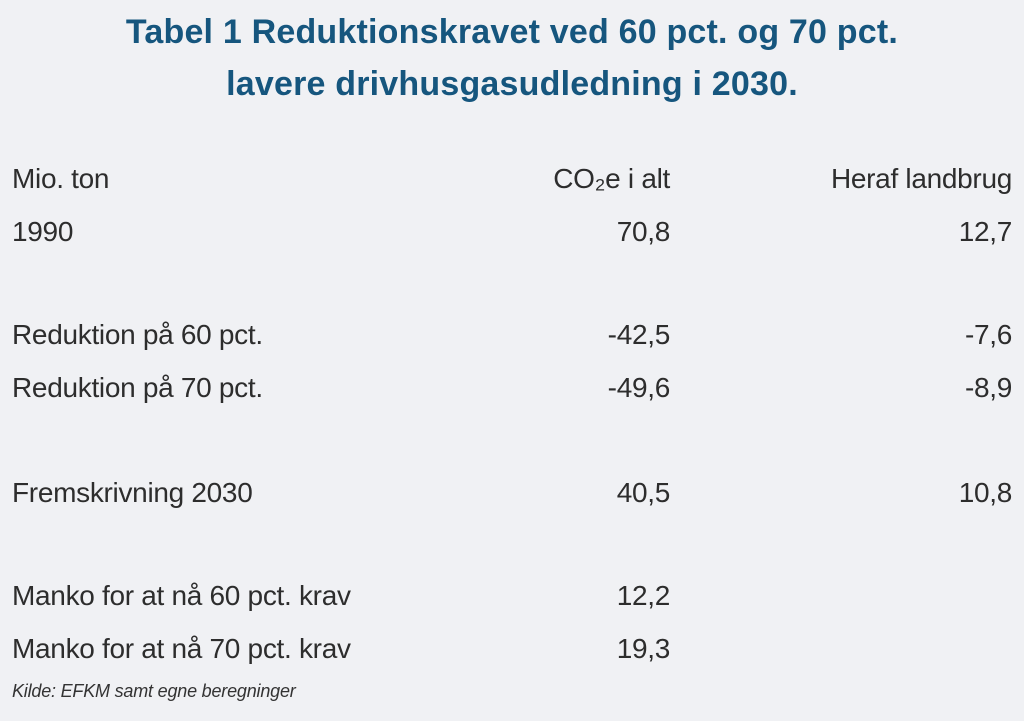  Describe the element at coordinates (512, 231) in the screenshot. I see `table-row-1990: 1990 70,8 12,7` at that location.